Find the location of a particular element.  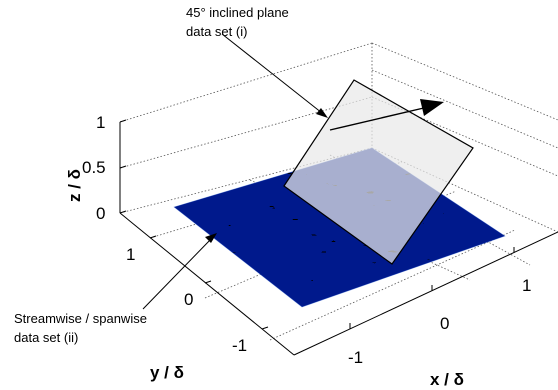

flow-arrow-head is located at coordinates (432, 107).